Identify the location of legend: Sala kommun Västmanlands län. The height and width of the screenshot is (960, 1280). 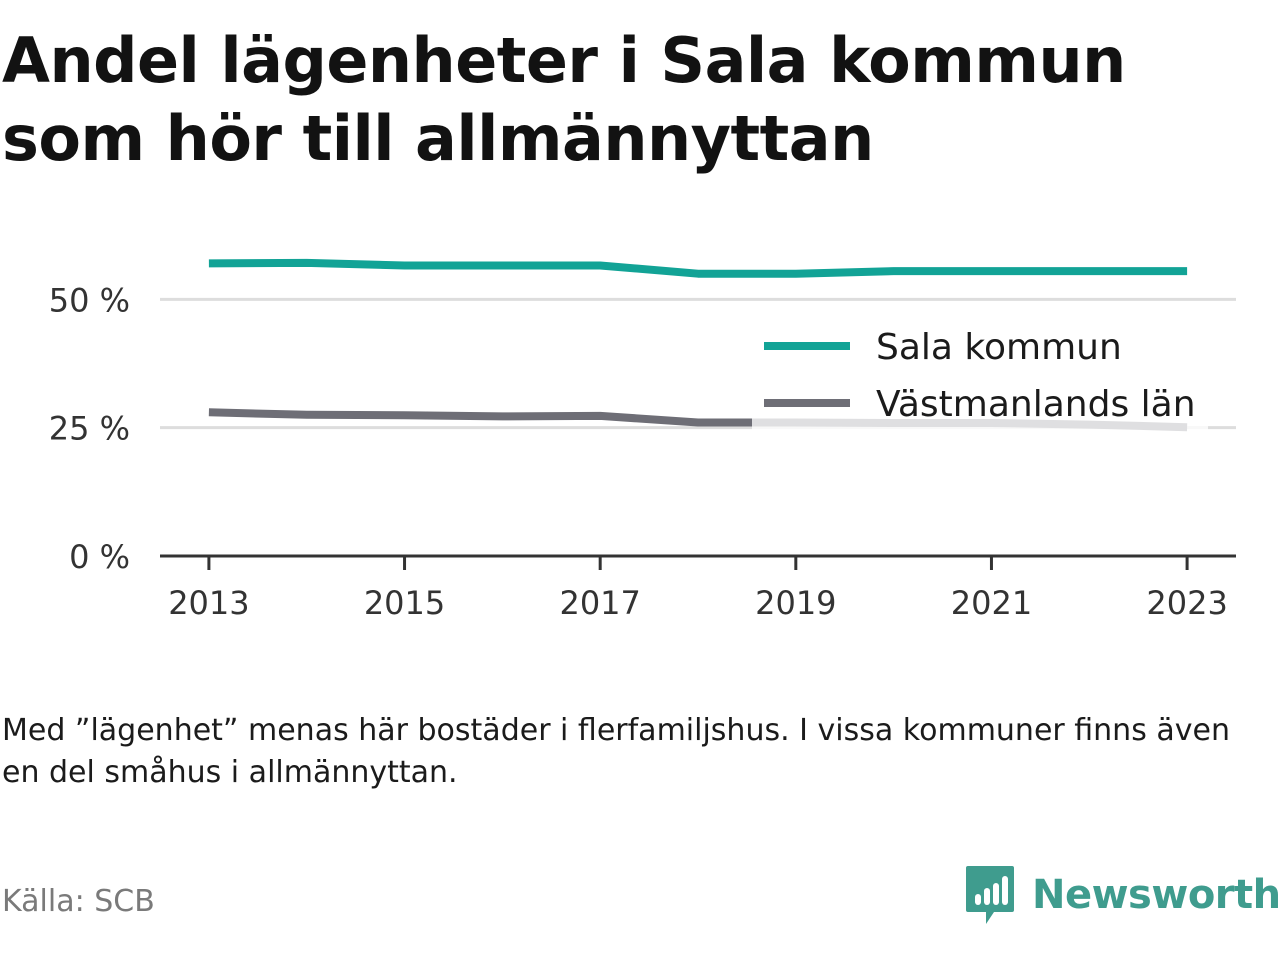
(980, 380).